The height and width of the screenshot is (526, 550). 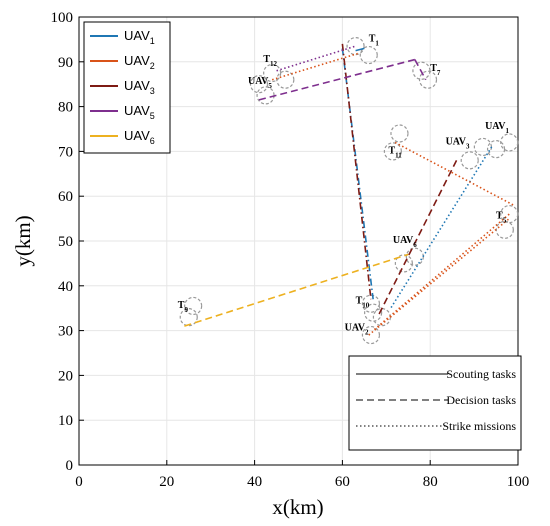 What do you see at coordinates (62, 18) in the screenshot?
I see `y-tick-label: 100` at bounding box center [62, 18].